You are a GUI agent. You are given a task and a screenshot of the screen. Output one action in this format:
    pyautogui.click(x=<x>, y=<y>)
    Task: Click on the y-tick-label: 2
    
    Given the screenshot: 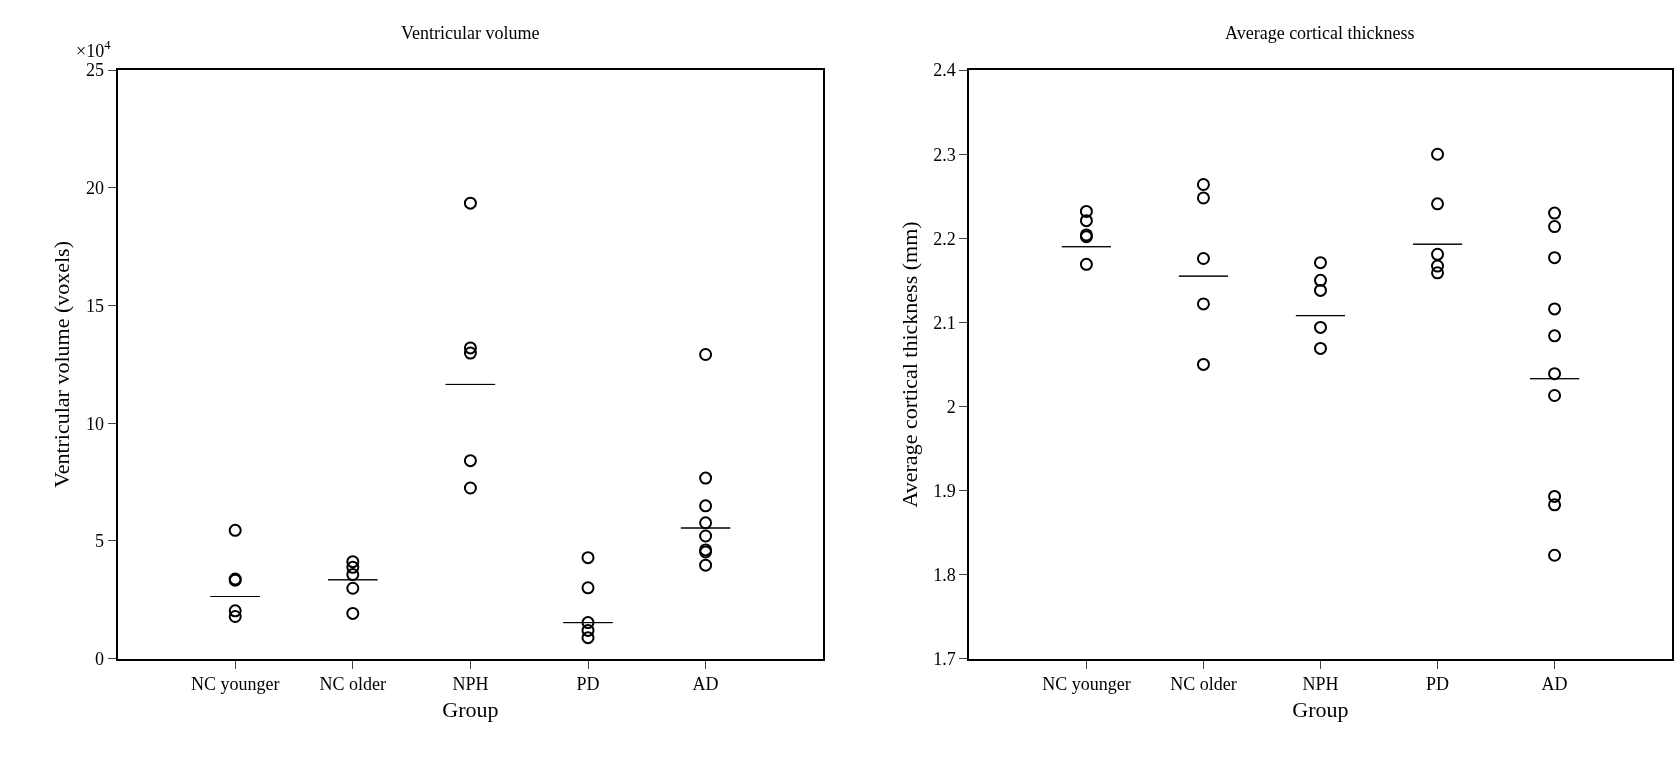 What is the action you would take?
    pyautogui.click(x=951, y=406)
    